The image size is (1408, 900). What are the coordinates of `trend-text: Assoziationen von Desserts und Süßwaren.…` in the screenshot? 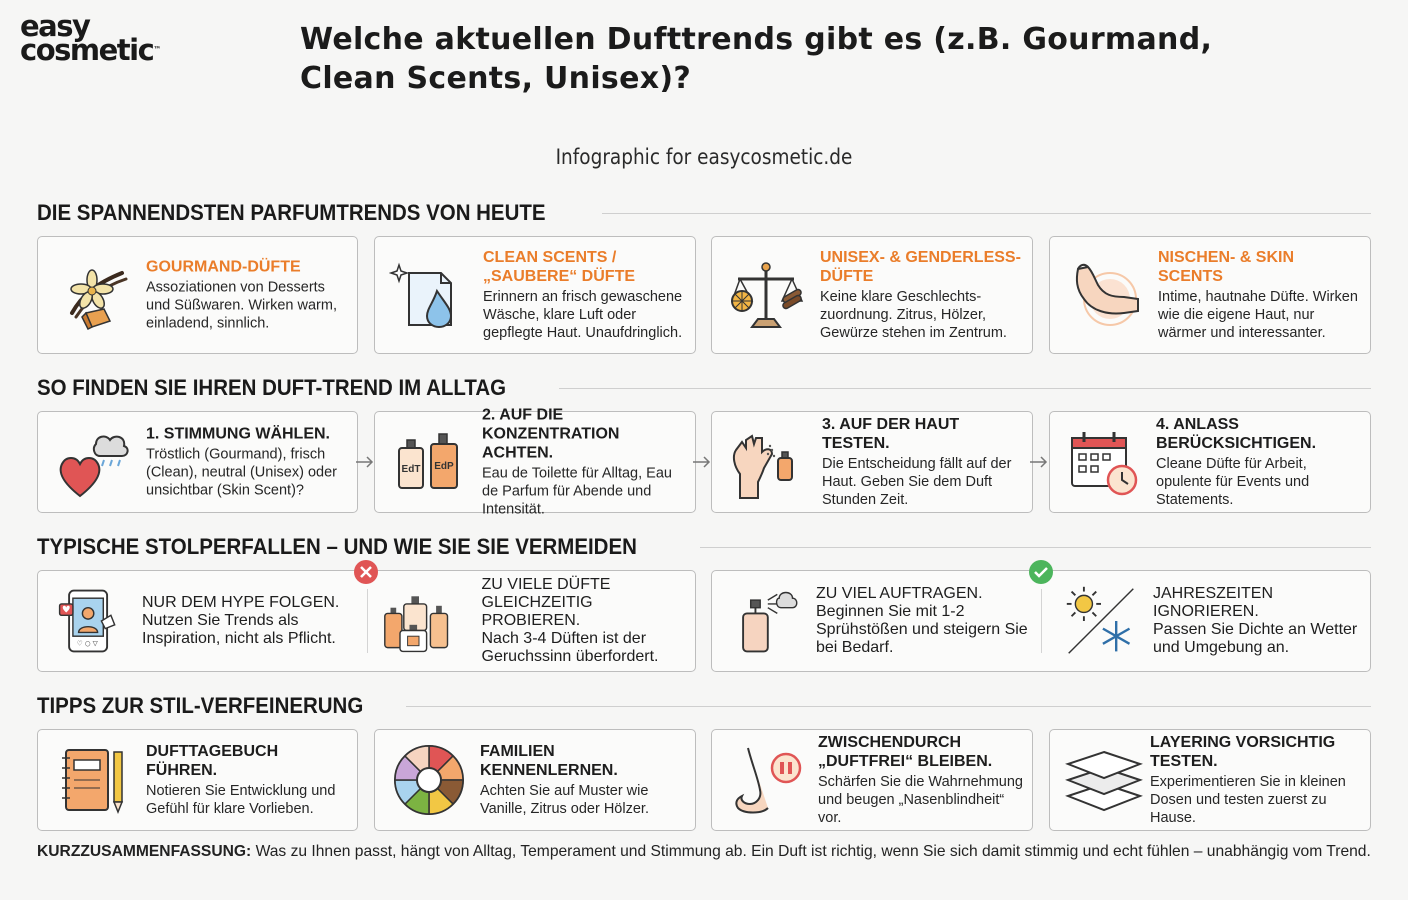 It's located at (241, 305).